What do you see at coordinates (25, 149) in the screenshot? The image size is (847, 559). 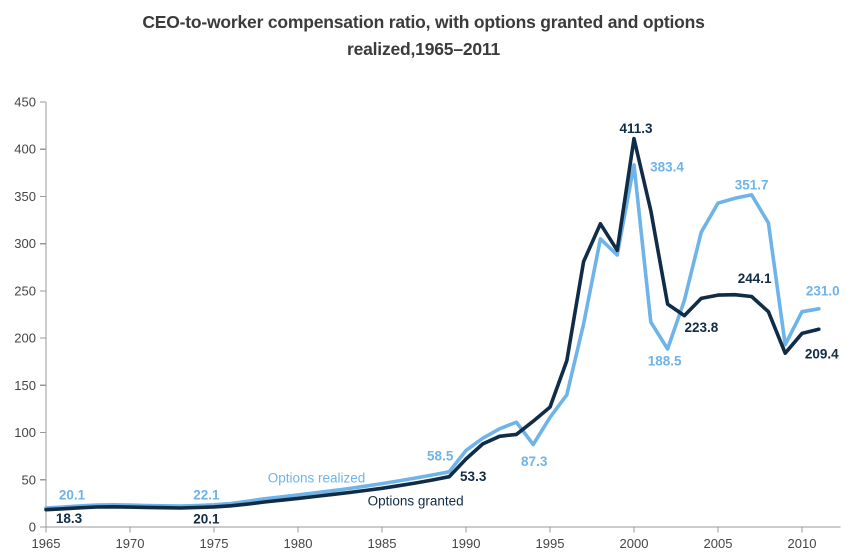 I see `y-tick-label: 400` at bounding box center [25, 149].